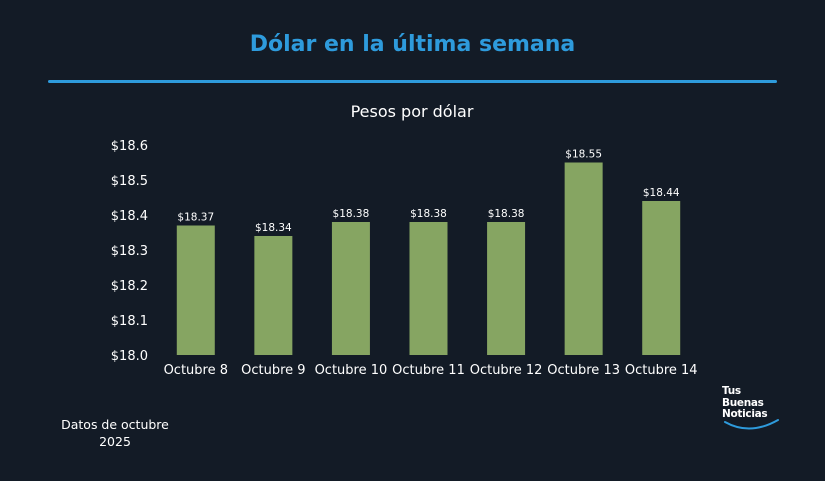  What do you see at coordinates (195, 218) in the screenshot?
I see `bar-value-label: $18.37` at bounding box center [195, 218].